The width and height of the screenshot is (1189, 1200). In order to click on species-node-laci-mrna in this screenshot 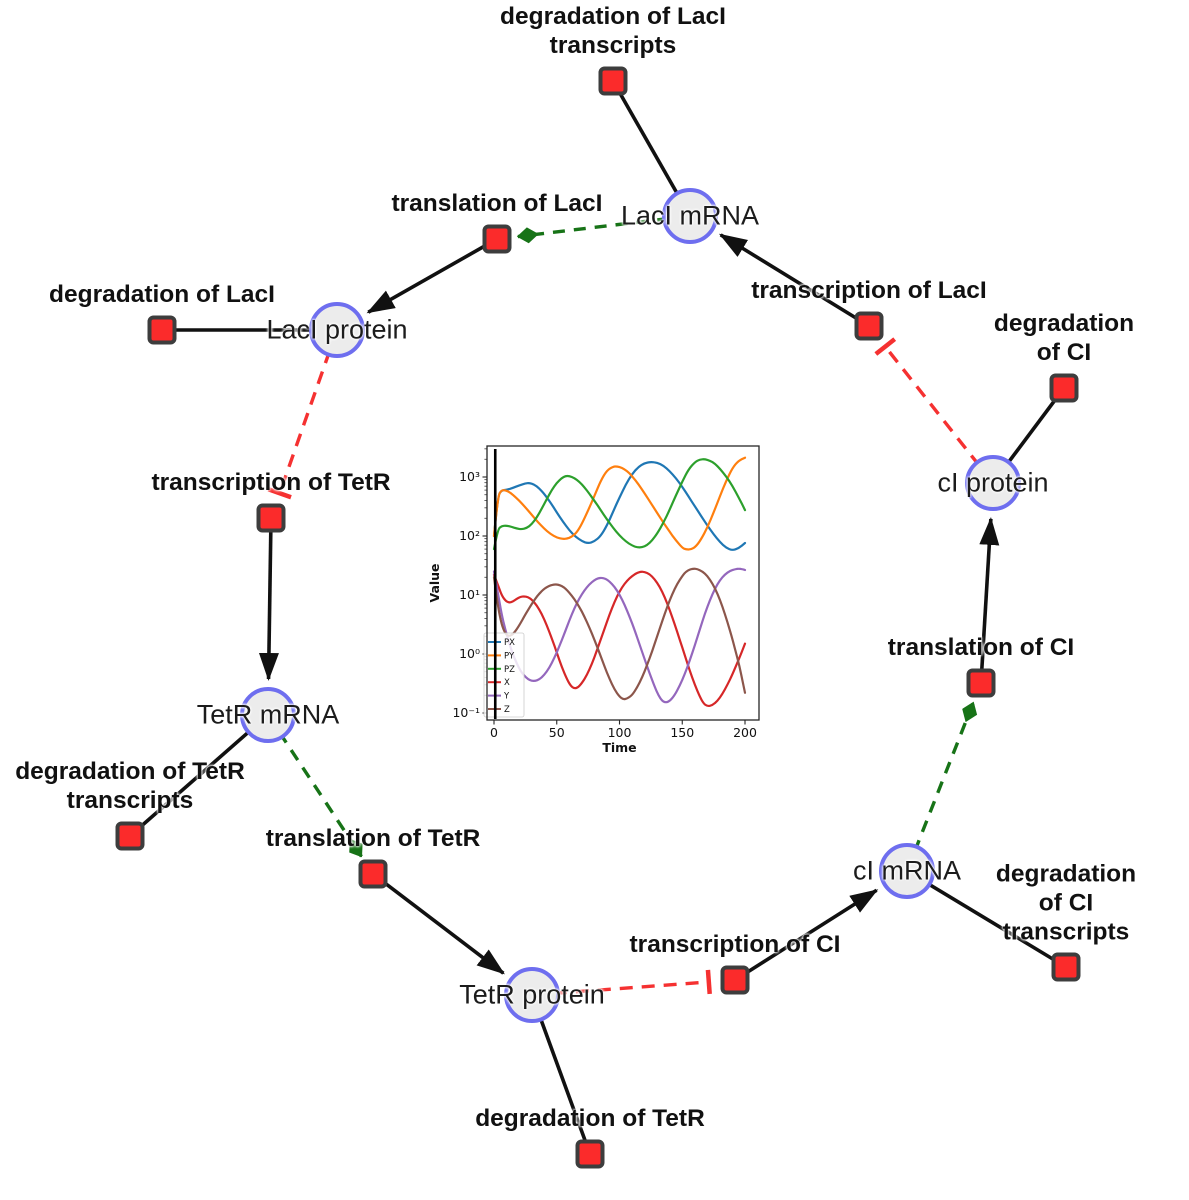, I will do `click(690, 216)`.